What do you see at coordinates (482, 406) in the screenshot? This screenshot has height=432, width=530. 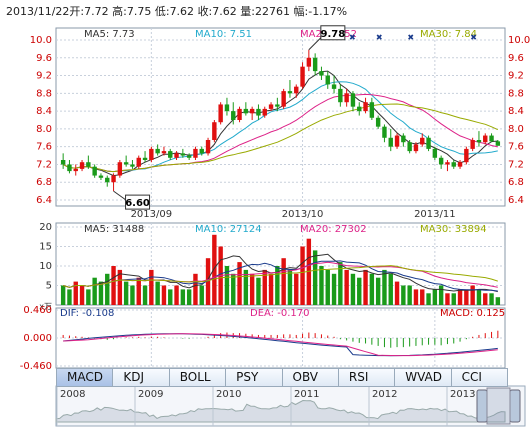 I see `overview-handle-left` at bounding box center [482, 406].